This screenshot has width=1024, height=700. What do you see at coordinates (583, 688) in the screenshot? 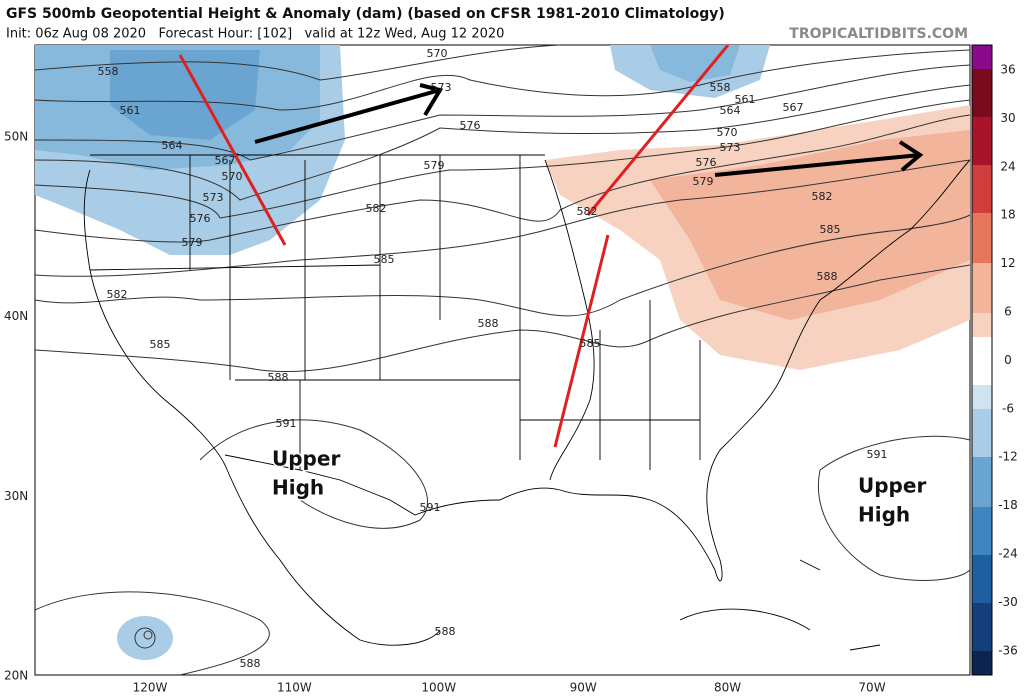
I see `longitude-label: 90W` at bounding box center [583, 688].